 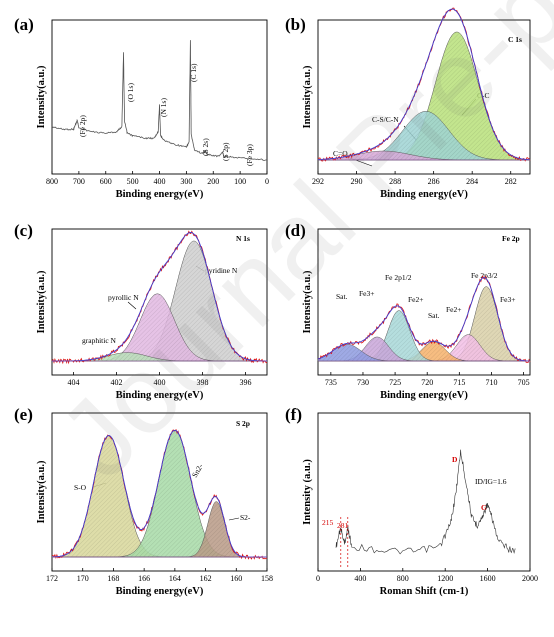 I want to click on sn-label: Sn2-, so click(x=197, y=470).